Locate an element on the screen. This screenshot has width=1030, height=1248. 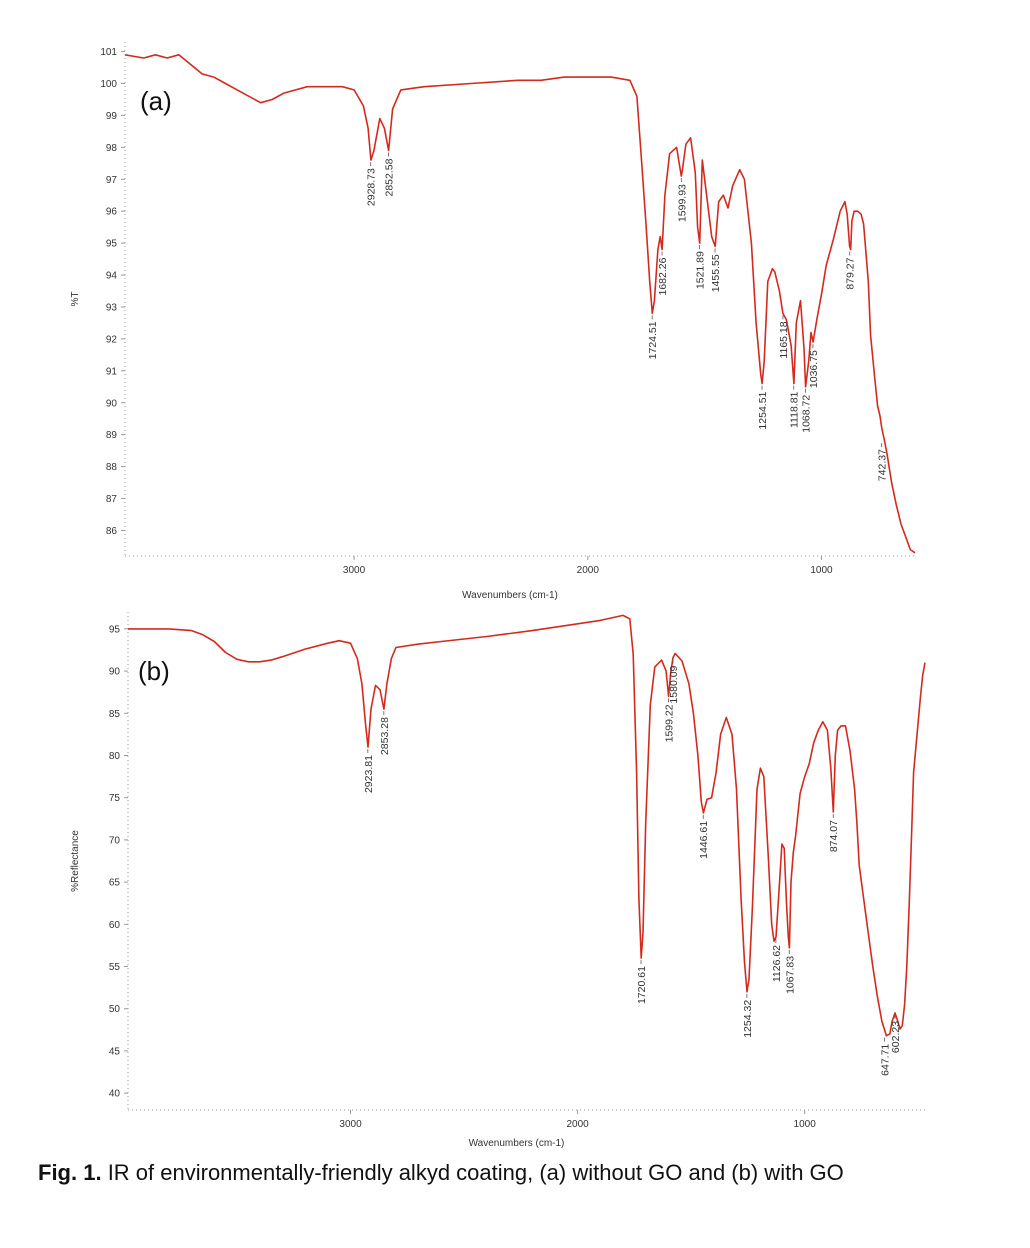
y-tick-label: 70 is located at coordinates (115, 840).